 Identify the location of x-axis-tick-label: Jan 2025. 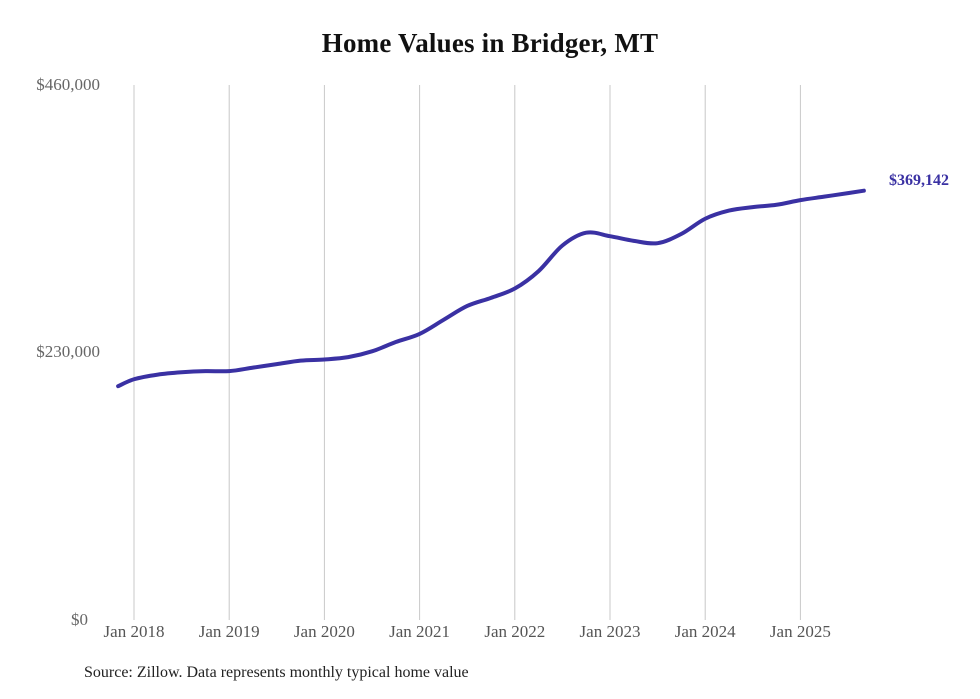
(800, 631).